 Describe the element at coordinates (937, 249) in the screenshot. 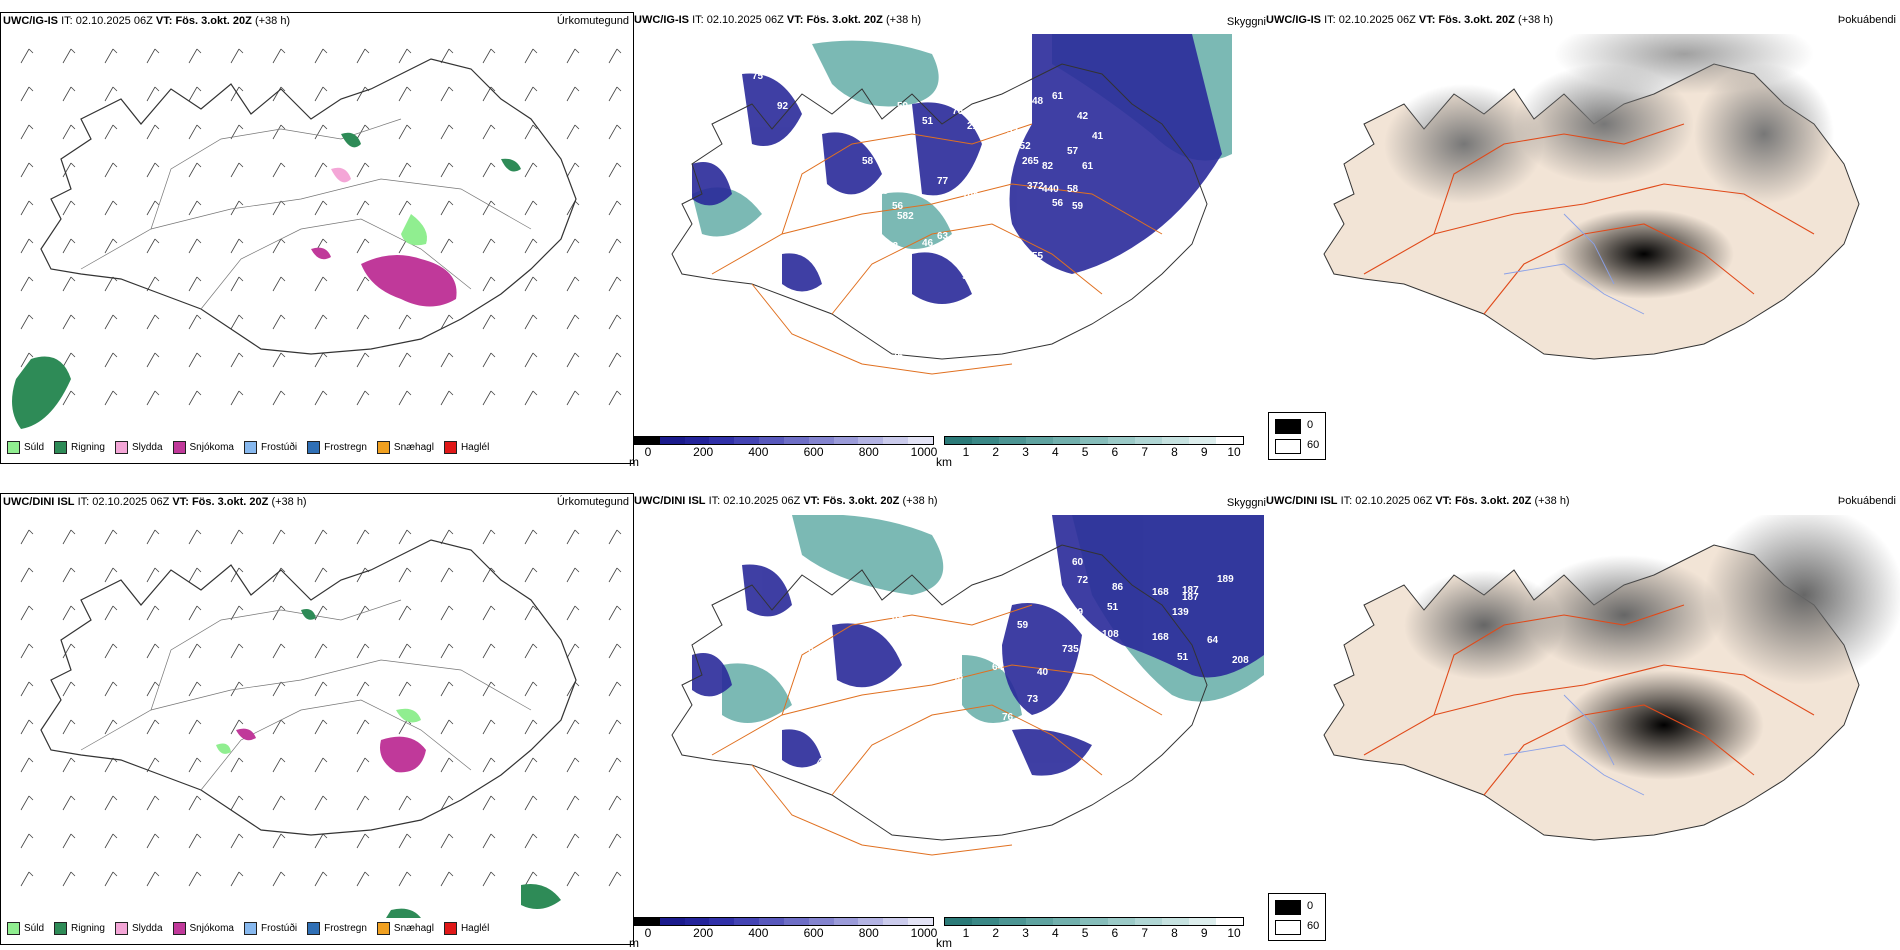

I see `roads` at that location.